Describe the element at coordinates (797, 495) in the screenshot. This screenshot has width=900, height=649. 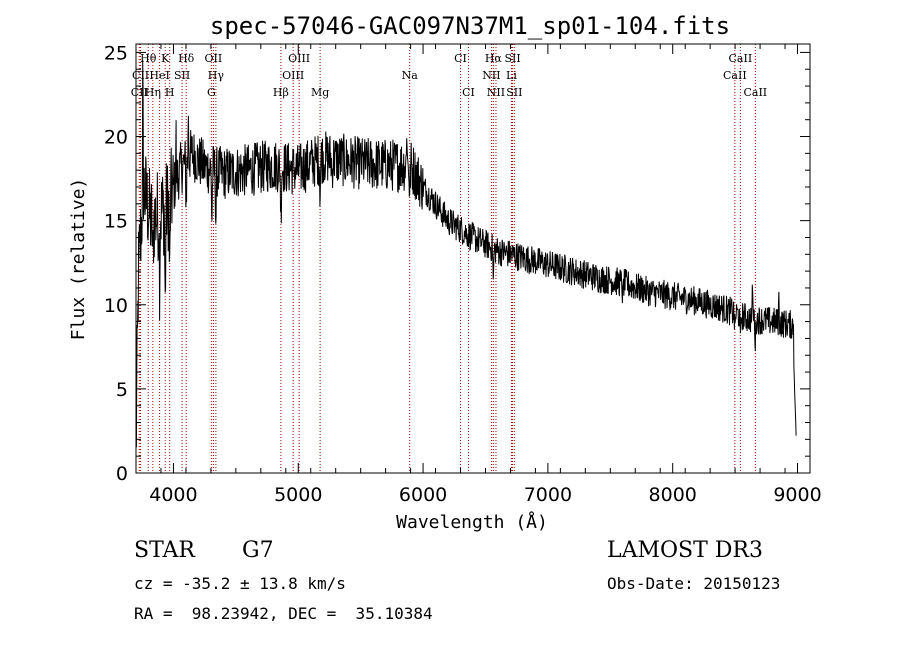
I see `x-tick-label: 9000` at that location.